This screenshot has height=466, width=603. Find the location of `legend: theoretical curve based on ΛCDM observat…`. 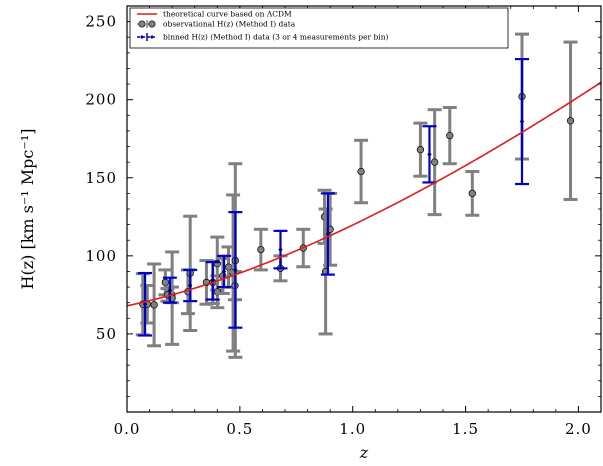

legend: theoretical curve based on ΛCDM observat… is located at coordinates (319, 28).